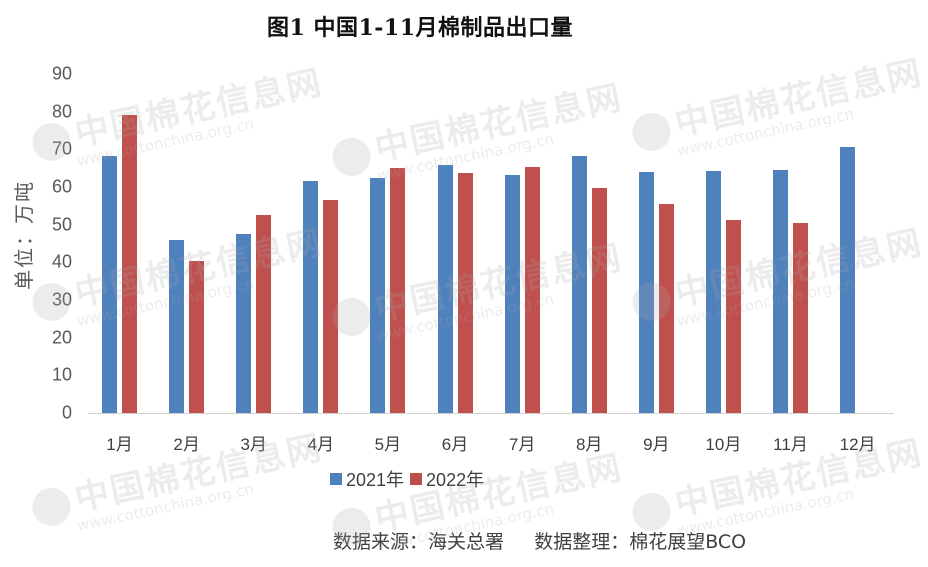 The width and height of the screenshot is (928, 567). Describe the element at coordinates (253, 444) in the screenshot. I see `x-tick-label: 3月` at that location.